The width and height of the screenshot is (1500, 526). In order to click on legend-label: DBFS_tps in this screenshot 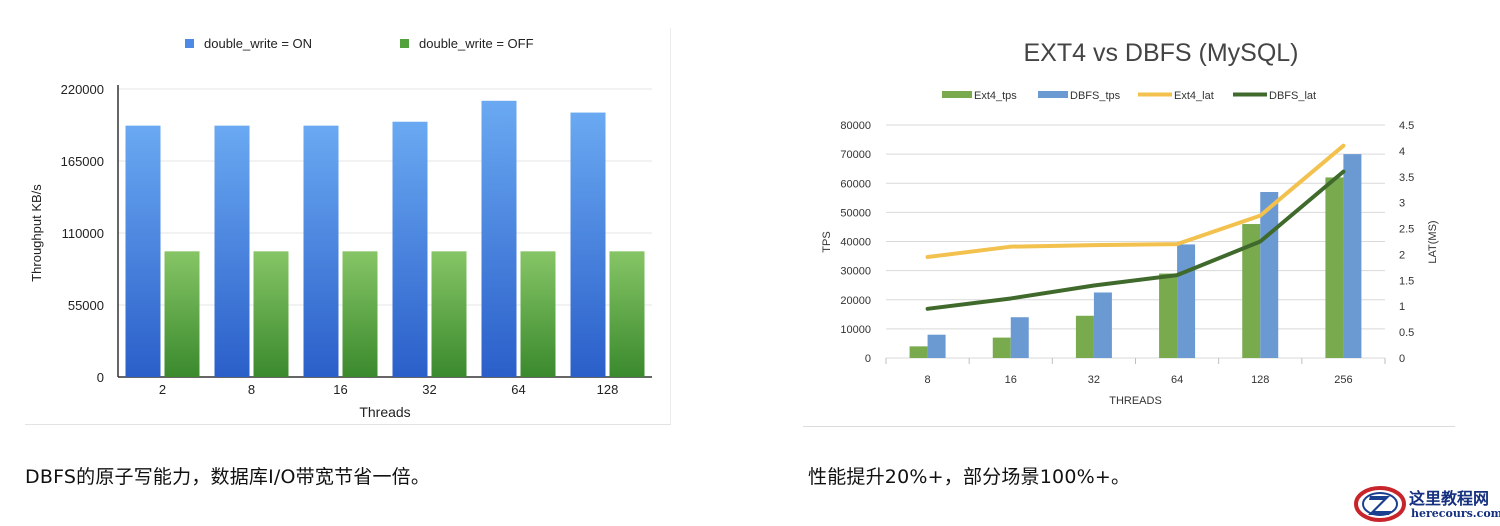, I will do `click(1095, 96)`.